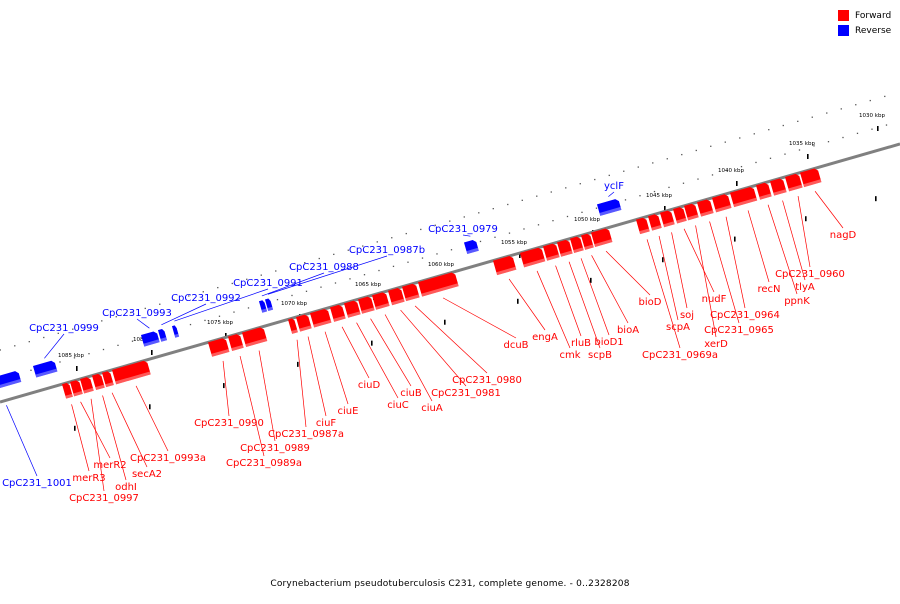 This screenshot has width=900, height=604. What do you see at coordinates (137, 313) in the screenshot?
I see `reverse-gene-CpC231_0993-label: CpC231_0993` at bounding box center [137, 313].